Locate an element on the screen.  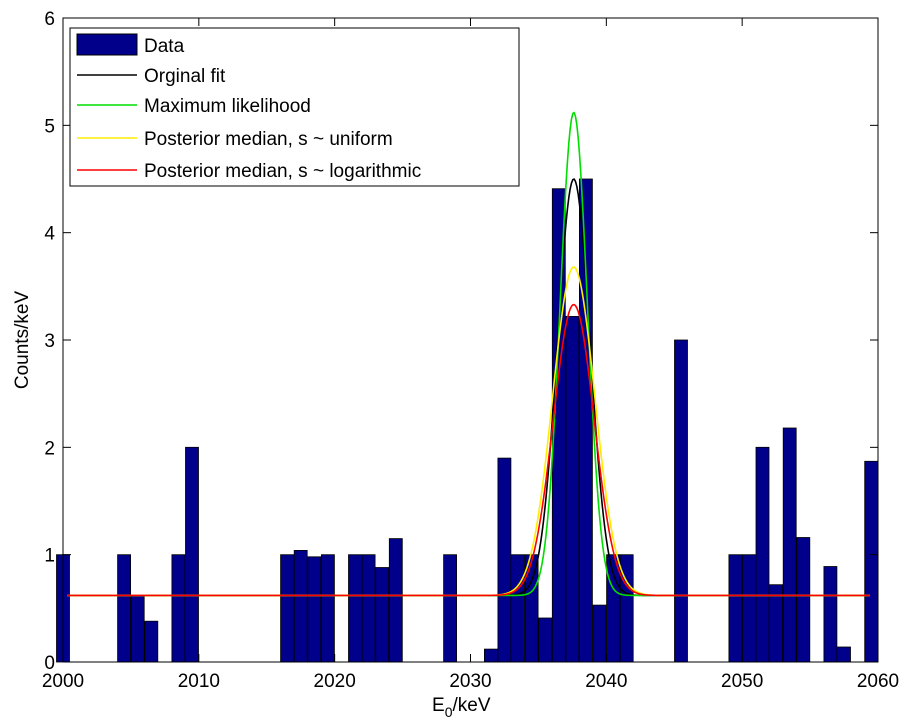
y-axis-label: Counts/keV is located at coordinates (22, 340).